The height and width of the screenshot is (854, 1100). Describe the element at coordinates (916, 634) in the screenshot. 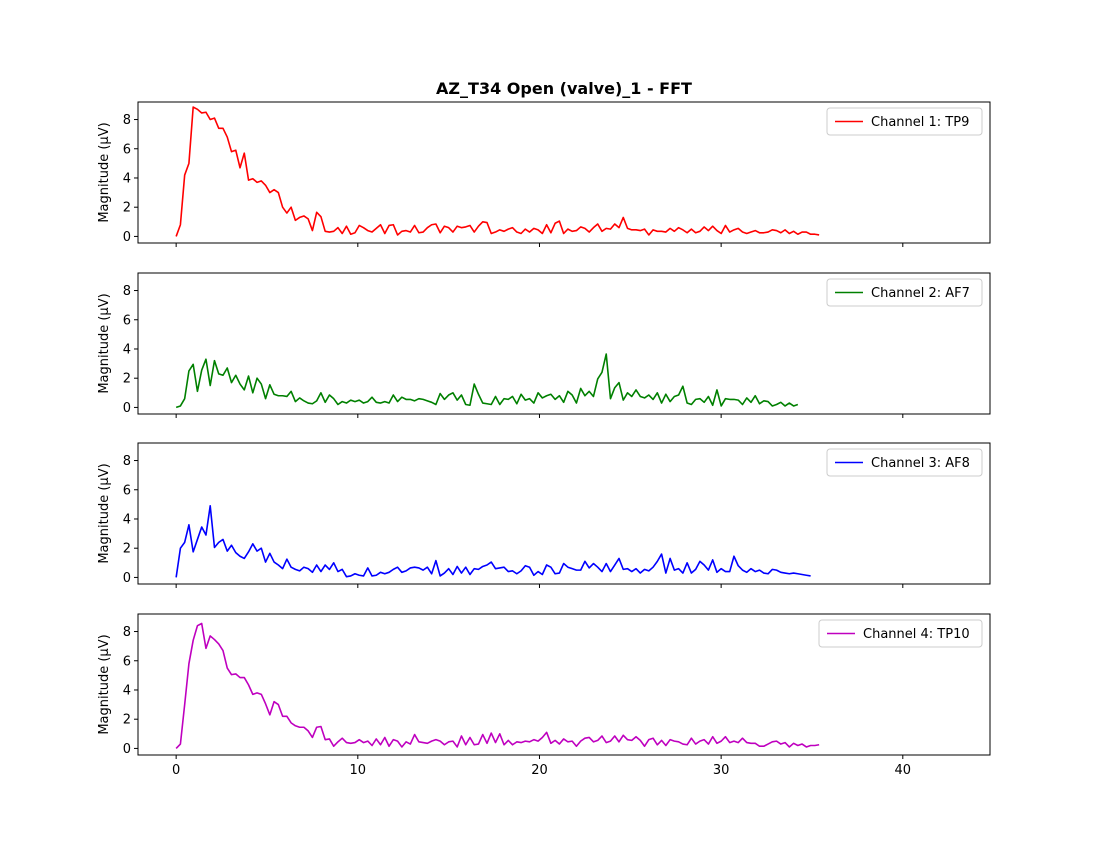

I see `legend-label: Channel 4: TP10` at that location.